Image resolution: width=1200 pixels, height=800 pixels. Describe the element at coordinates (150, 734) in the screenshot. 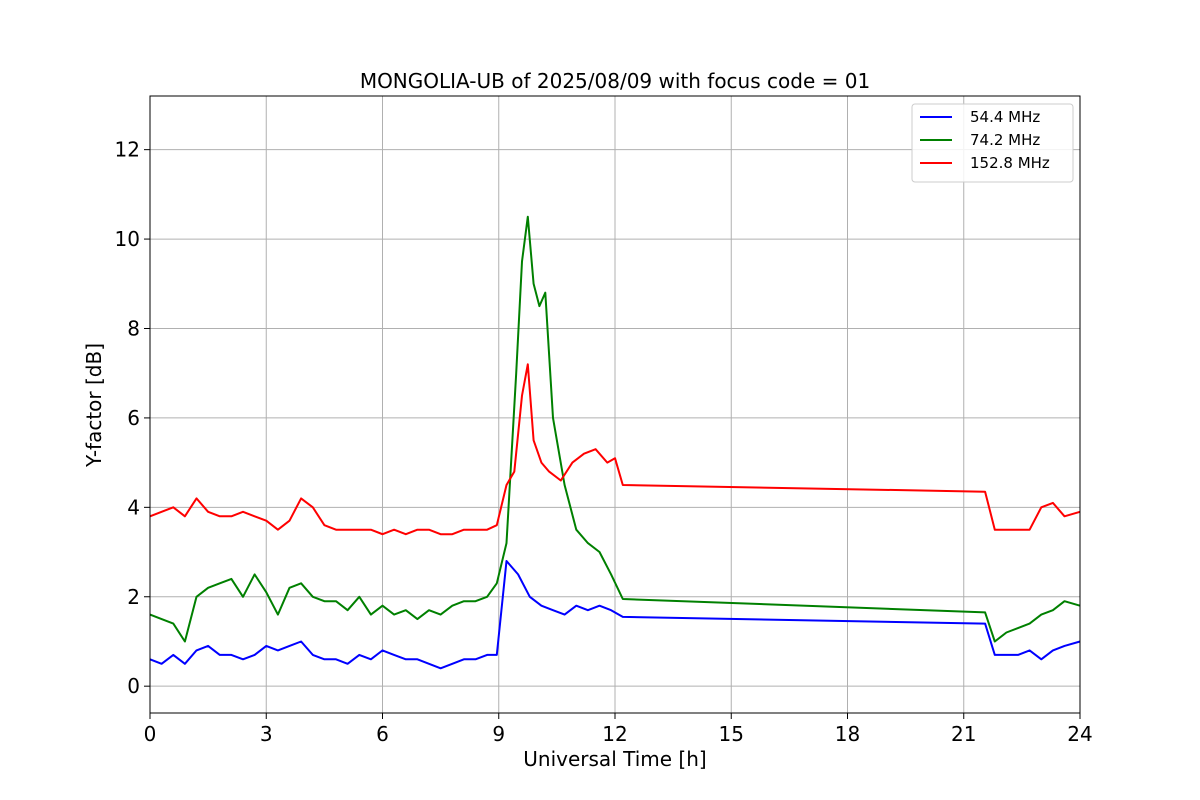

I see `x-tick-label: 0` at that location.